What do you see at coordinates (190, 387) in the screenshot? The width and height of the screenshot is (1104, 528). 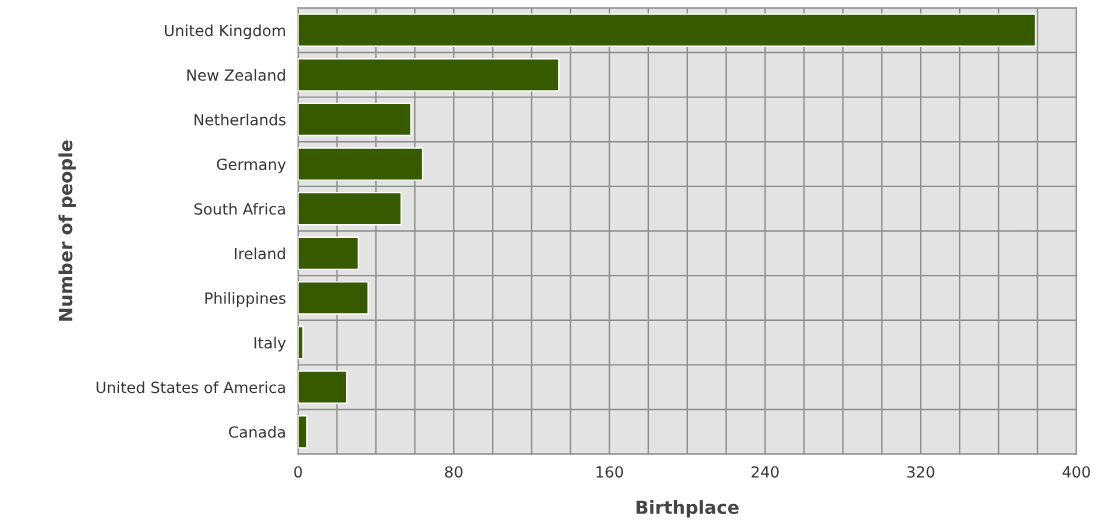 I see `y-tick-label: United States of America` at bounding box center [190, 387].